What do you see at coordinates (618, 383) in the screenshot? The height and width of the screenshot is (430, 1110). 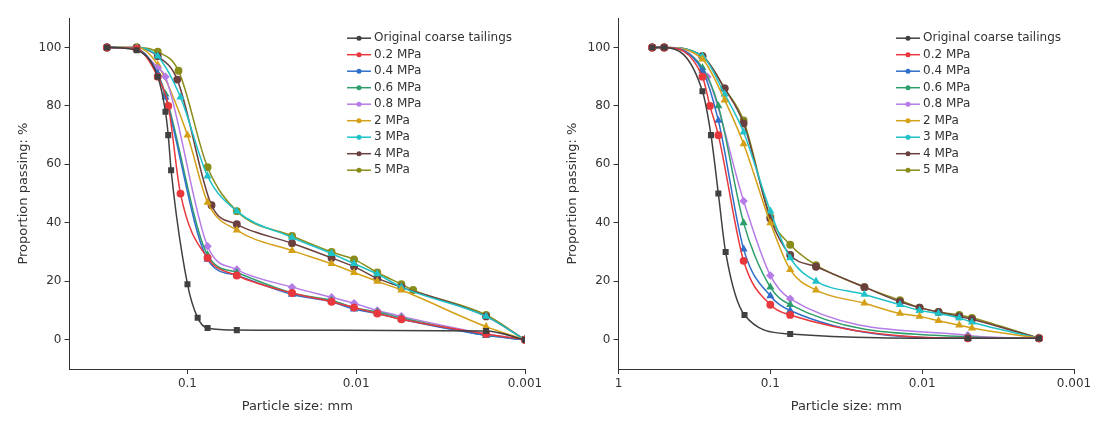 I see `x-tick-label: 1` at bounding box center [618, 383].